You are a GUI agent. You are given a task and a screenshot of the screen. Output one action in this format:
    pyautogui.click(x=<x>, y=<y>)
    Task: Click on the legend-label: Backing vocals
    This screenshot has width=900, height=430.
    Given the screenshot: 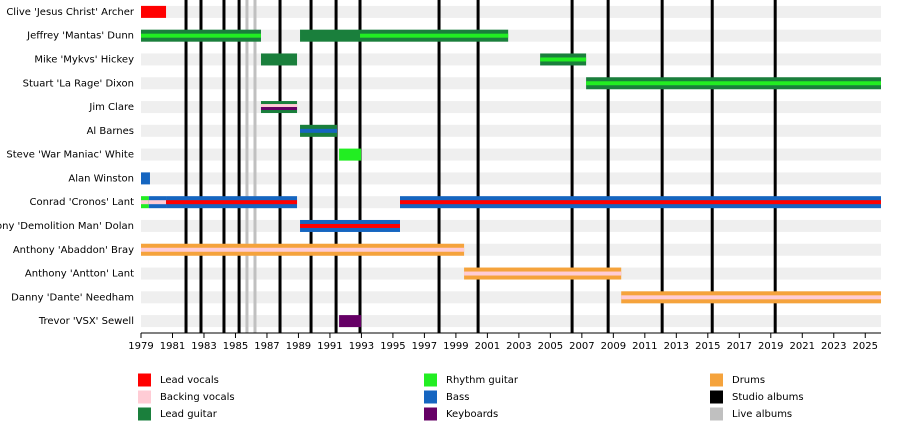 What is the action you would take?
    pyautogui.click(x=197, y=397)
    